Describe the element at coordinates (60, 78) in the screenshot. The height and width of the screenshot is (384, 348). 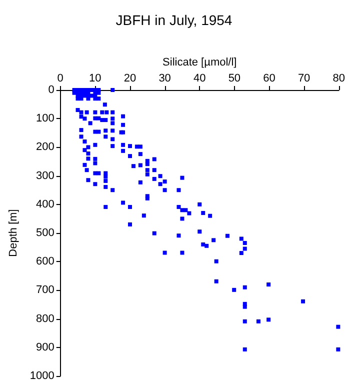
I see `x-tick-label: 0` at that location.